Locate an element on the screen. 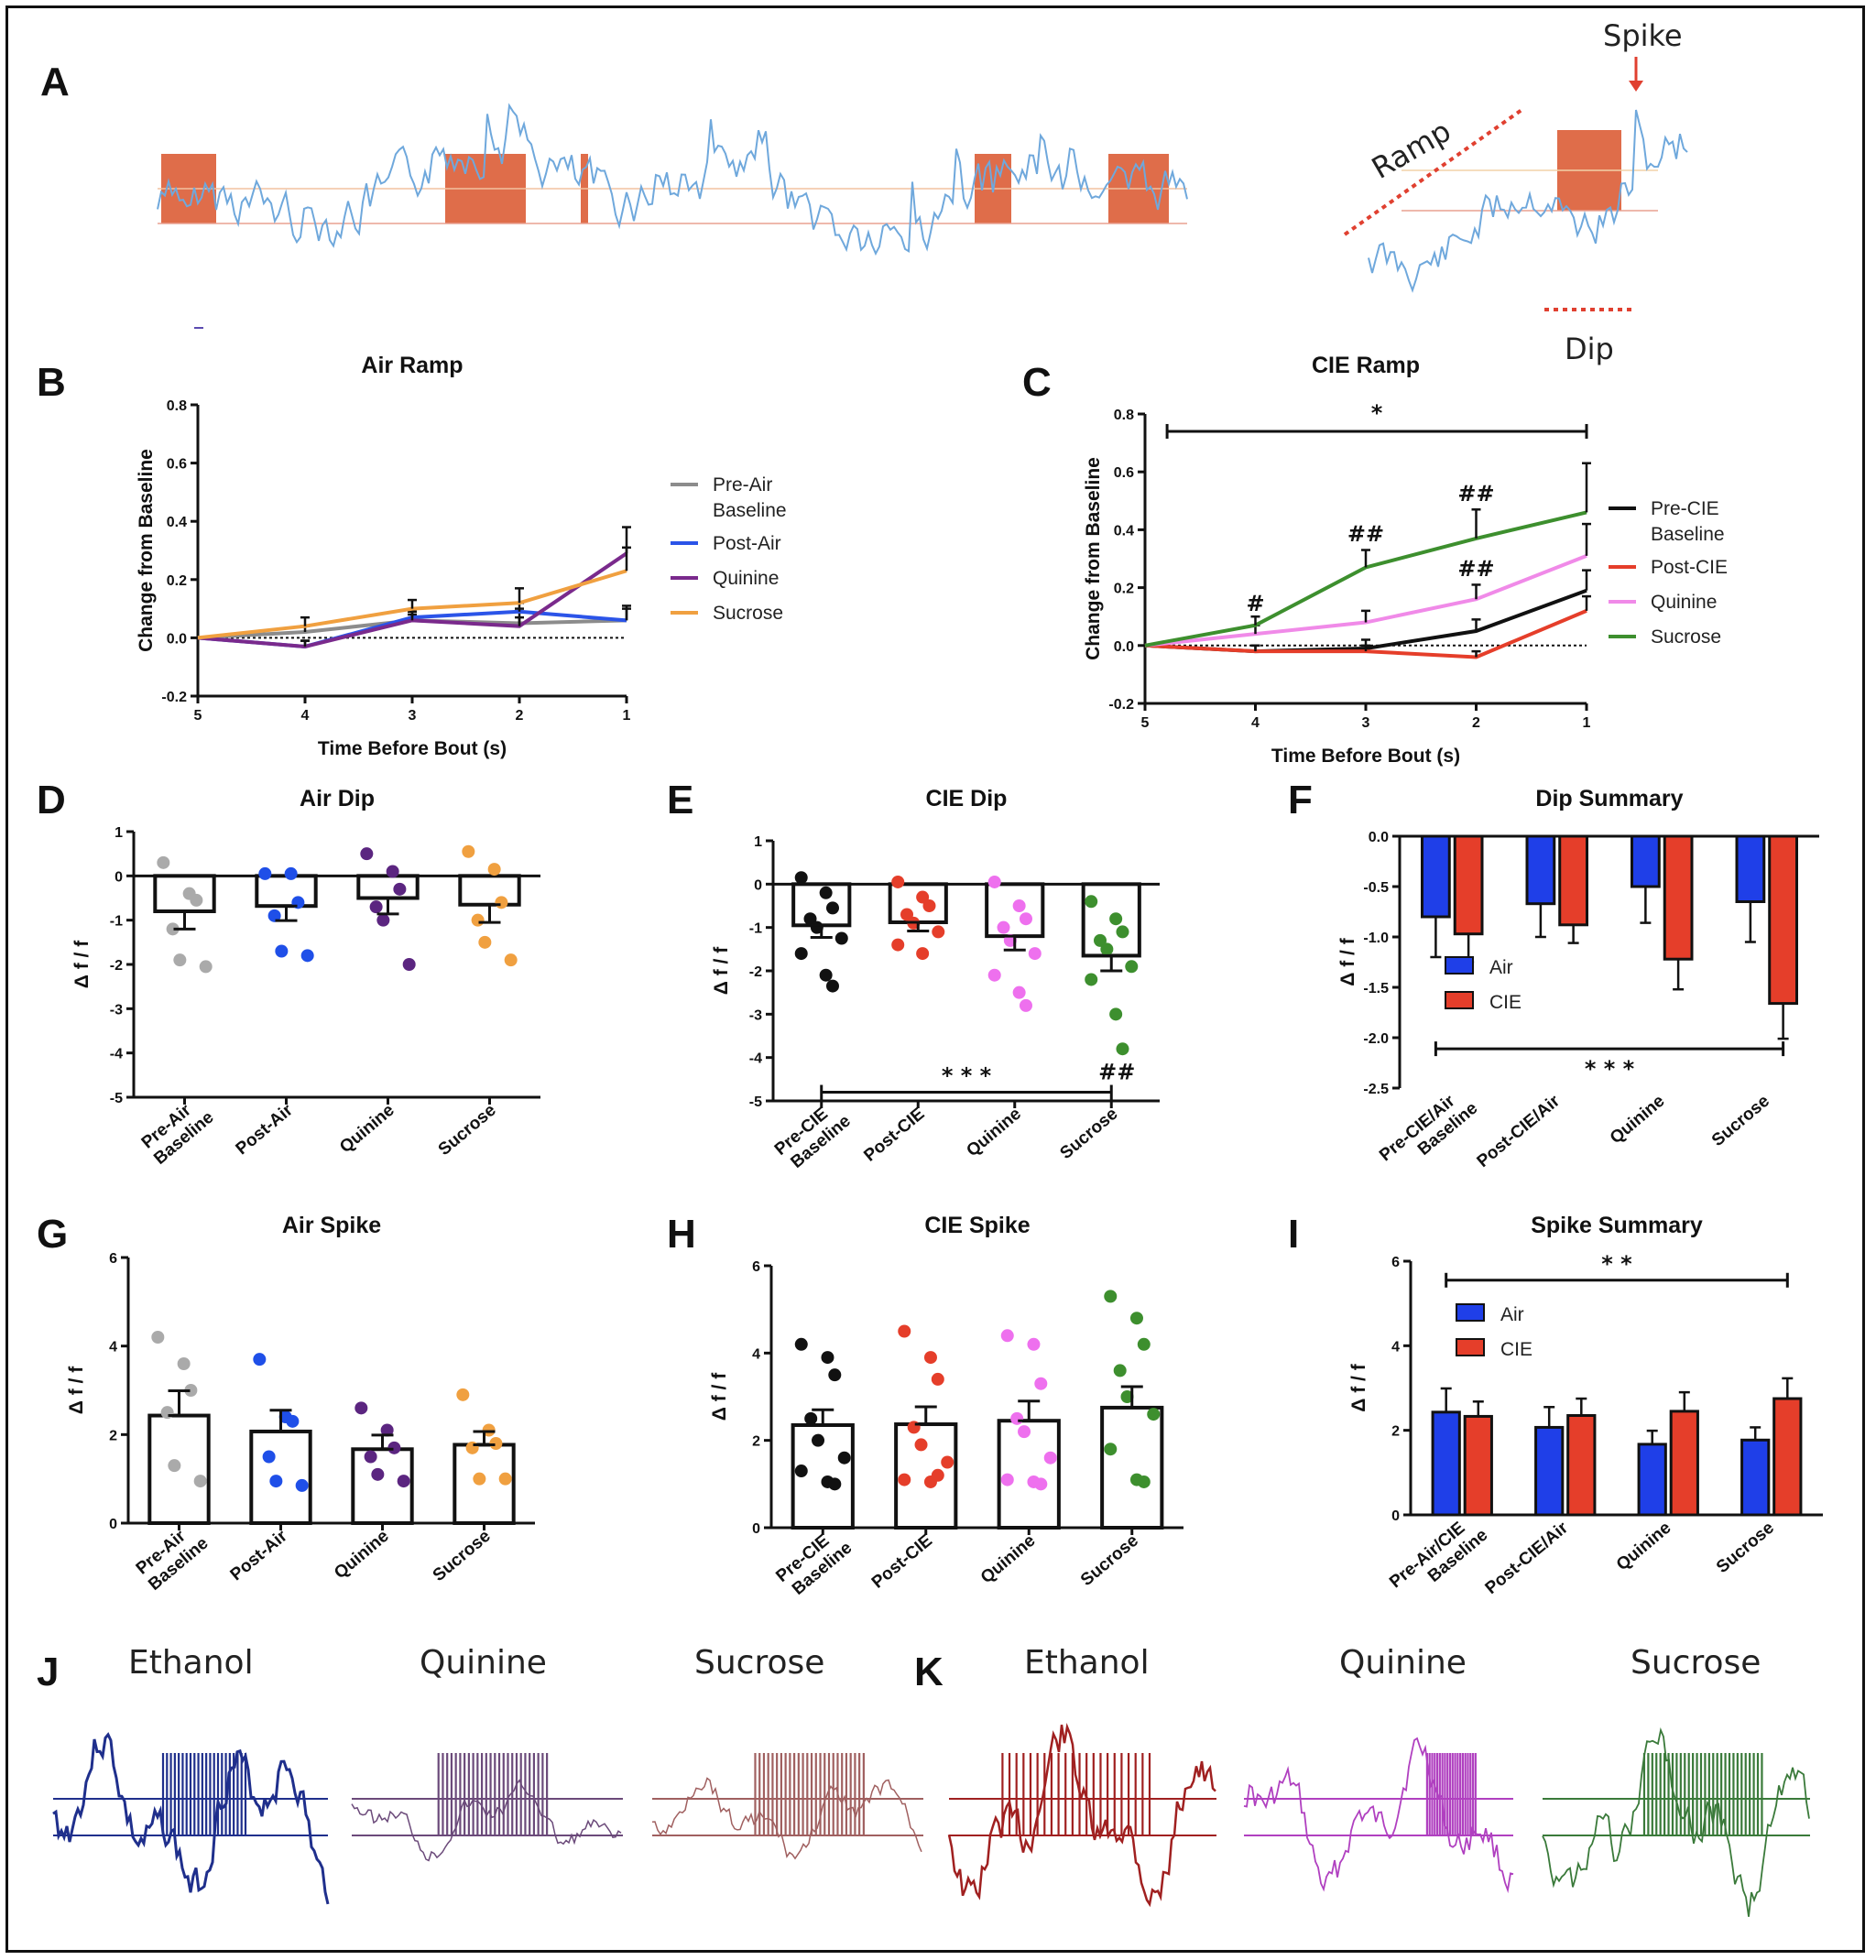 The image size is (1876, 1960). panel-label-i: I is located at coordinates (1293, 1234).